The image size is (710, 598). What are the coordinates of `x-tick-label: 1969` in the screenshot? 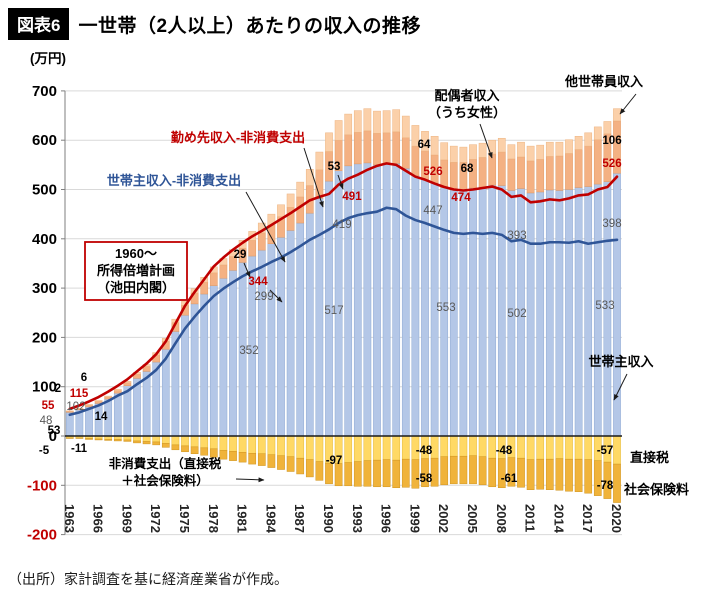 It's located at (126, 518).